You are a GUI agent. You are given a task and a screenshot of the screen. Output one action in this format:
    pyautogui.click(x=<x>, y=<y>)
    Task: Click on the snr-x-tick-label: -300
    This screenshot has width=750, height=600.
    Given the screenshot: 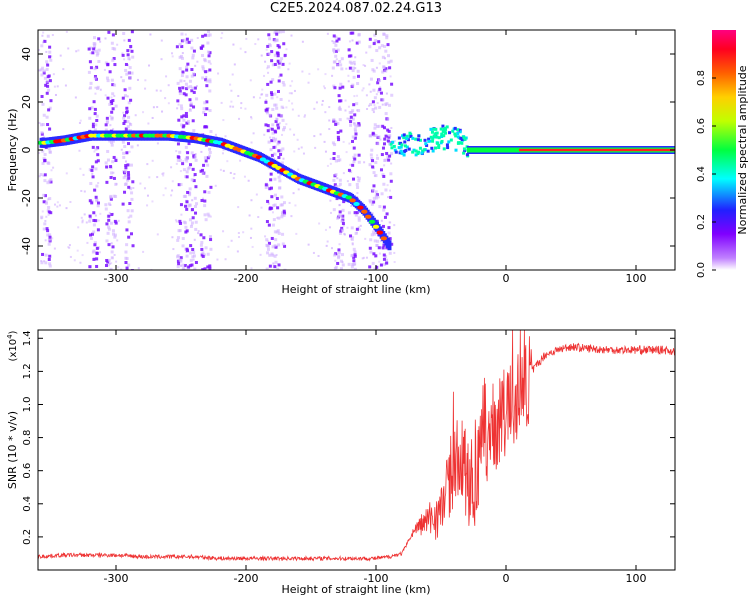 What is the action you would take?
    pyautogui.click(x=116, y=578)
    